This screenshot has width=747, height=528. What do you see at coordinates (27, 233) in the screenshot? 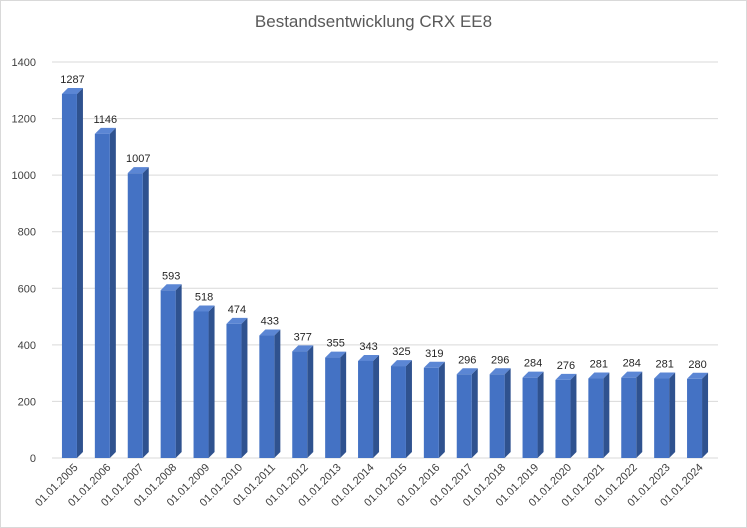
I see `y-tick-label: 800` at bounding box center [27, 233].